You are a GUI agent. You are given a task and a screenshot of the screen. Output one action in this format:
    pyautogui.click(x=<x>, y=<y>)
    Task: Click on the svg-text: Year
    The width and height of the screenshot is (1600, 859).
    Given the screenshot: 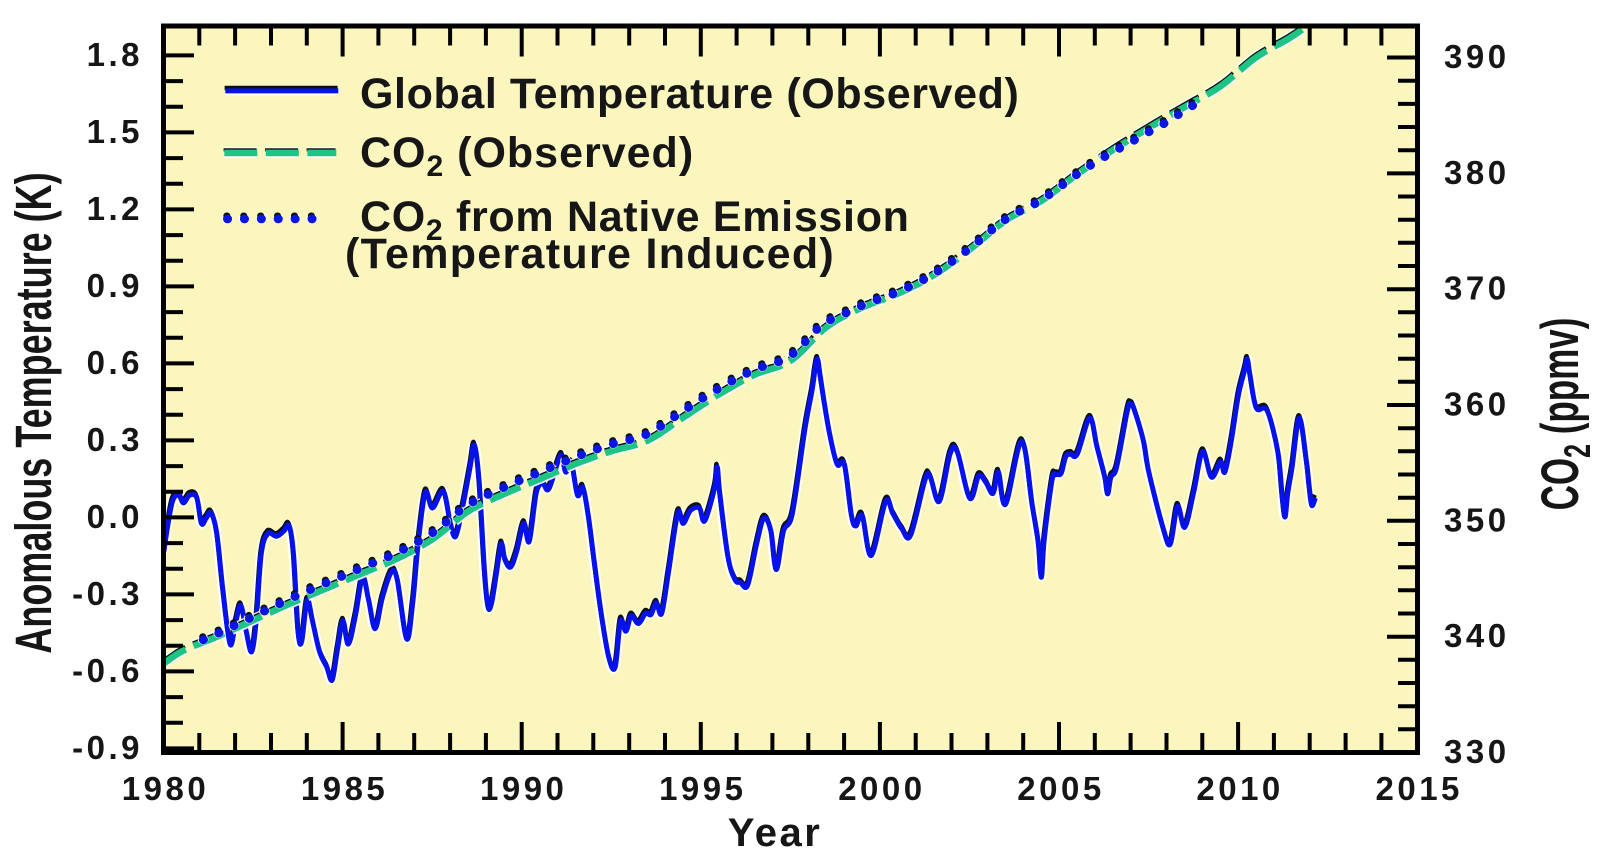 What is the action you would take?
    pyautogui.click(x=775, y=833)
    